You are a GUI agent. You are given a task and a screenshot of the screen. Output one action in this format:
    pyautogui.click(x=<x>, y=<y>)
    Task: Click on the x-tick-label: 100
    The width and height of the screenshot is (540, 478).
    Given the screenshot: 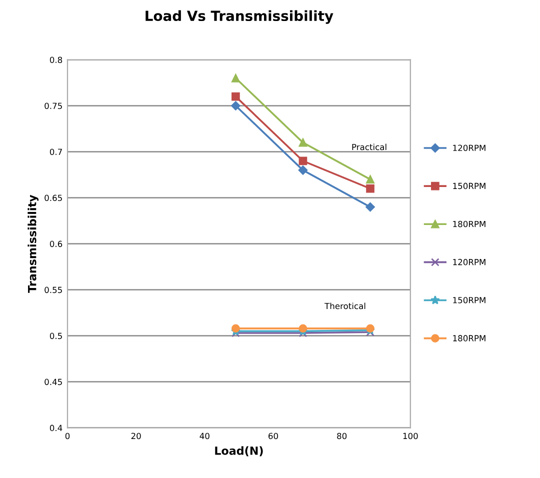 What is the action you would take?
    pyautogui.click(x=410, y=436)
    